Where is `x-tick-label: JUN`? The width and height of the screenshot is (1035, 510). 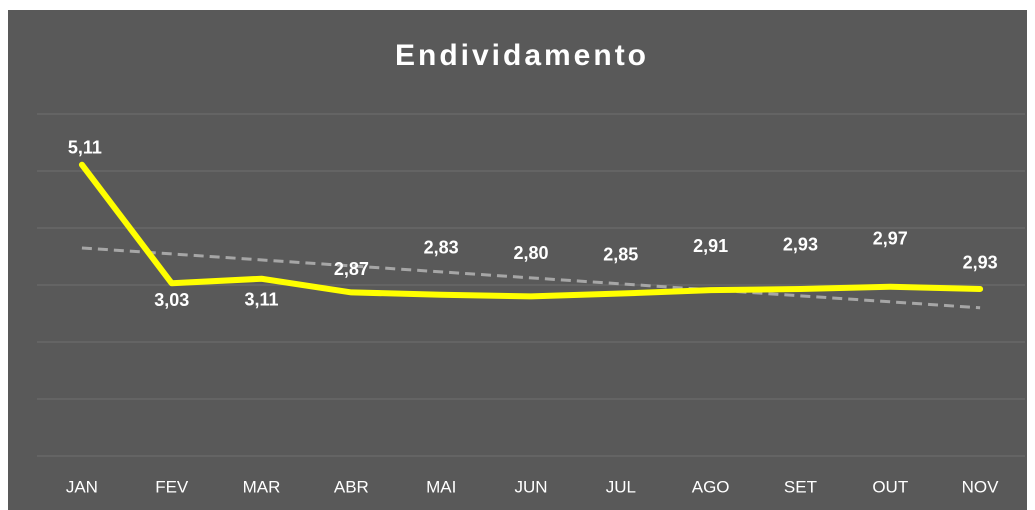 x-tick-label: JUN is located at coordinates (530, 486).